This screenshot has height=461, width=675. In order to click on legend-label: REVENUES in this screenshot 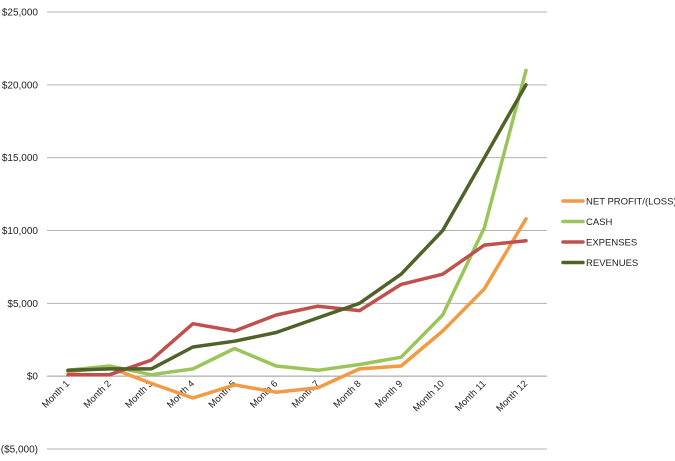, I will do `click(612, 263)`.